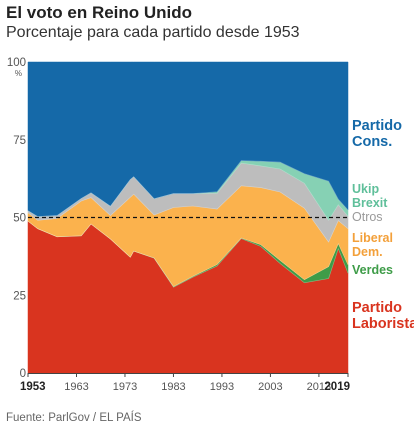  What do you see at coordinates (19, 219) in the screenshot?
I see `y-tick-label: 50` at bounding box center [19, 219].